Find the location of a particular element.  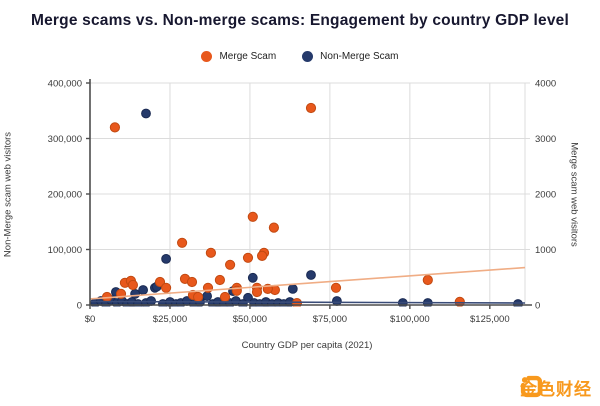

x-tick: $0 is located at coordinates (90, 319).